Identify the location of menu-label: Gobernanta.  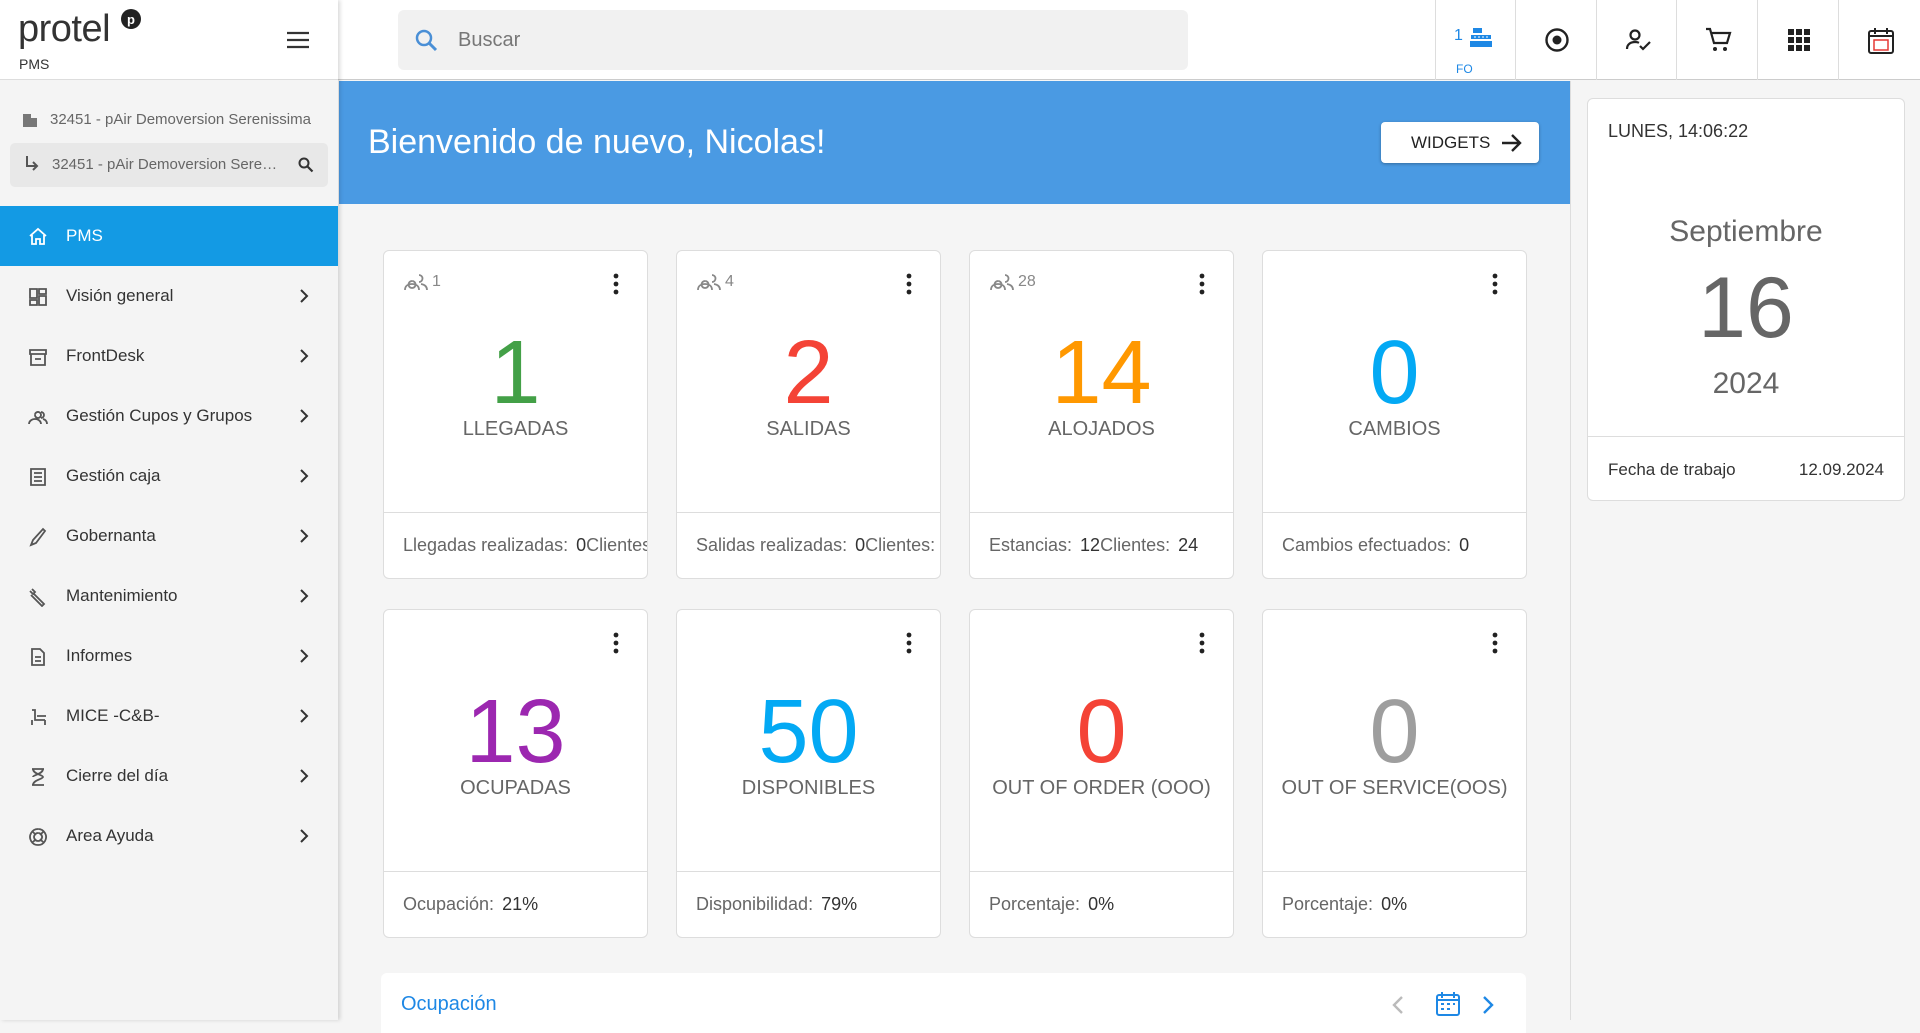
(111, 535).